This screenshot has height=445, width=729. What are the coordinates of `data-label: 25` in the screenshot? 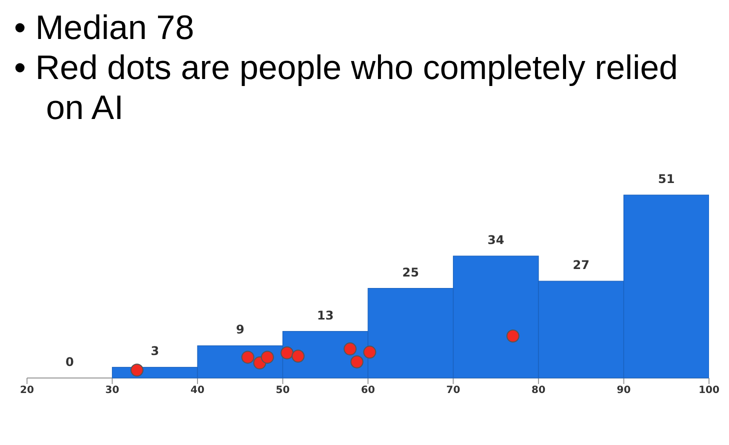 It's located at (410, 272).